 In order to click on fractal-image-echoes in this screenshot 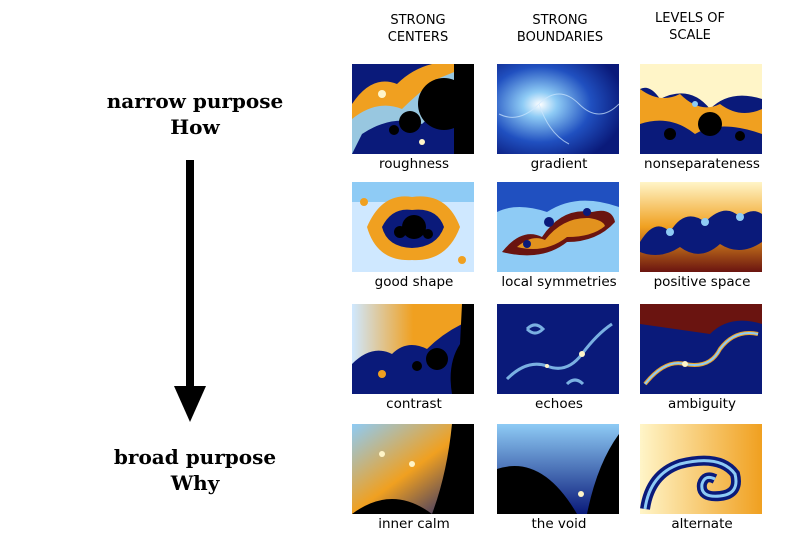, I will do `click(558, 349)`.